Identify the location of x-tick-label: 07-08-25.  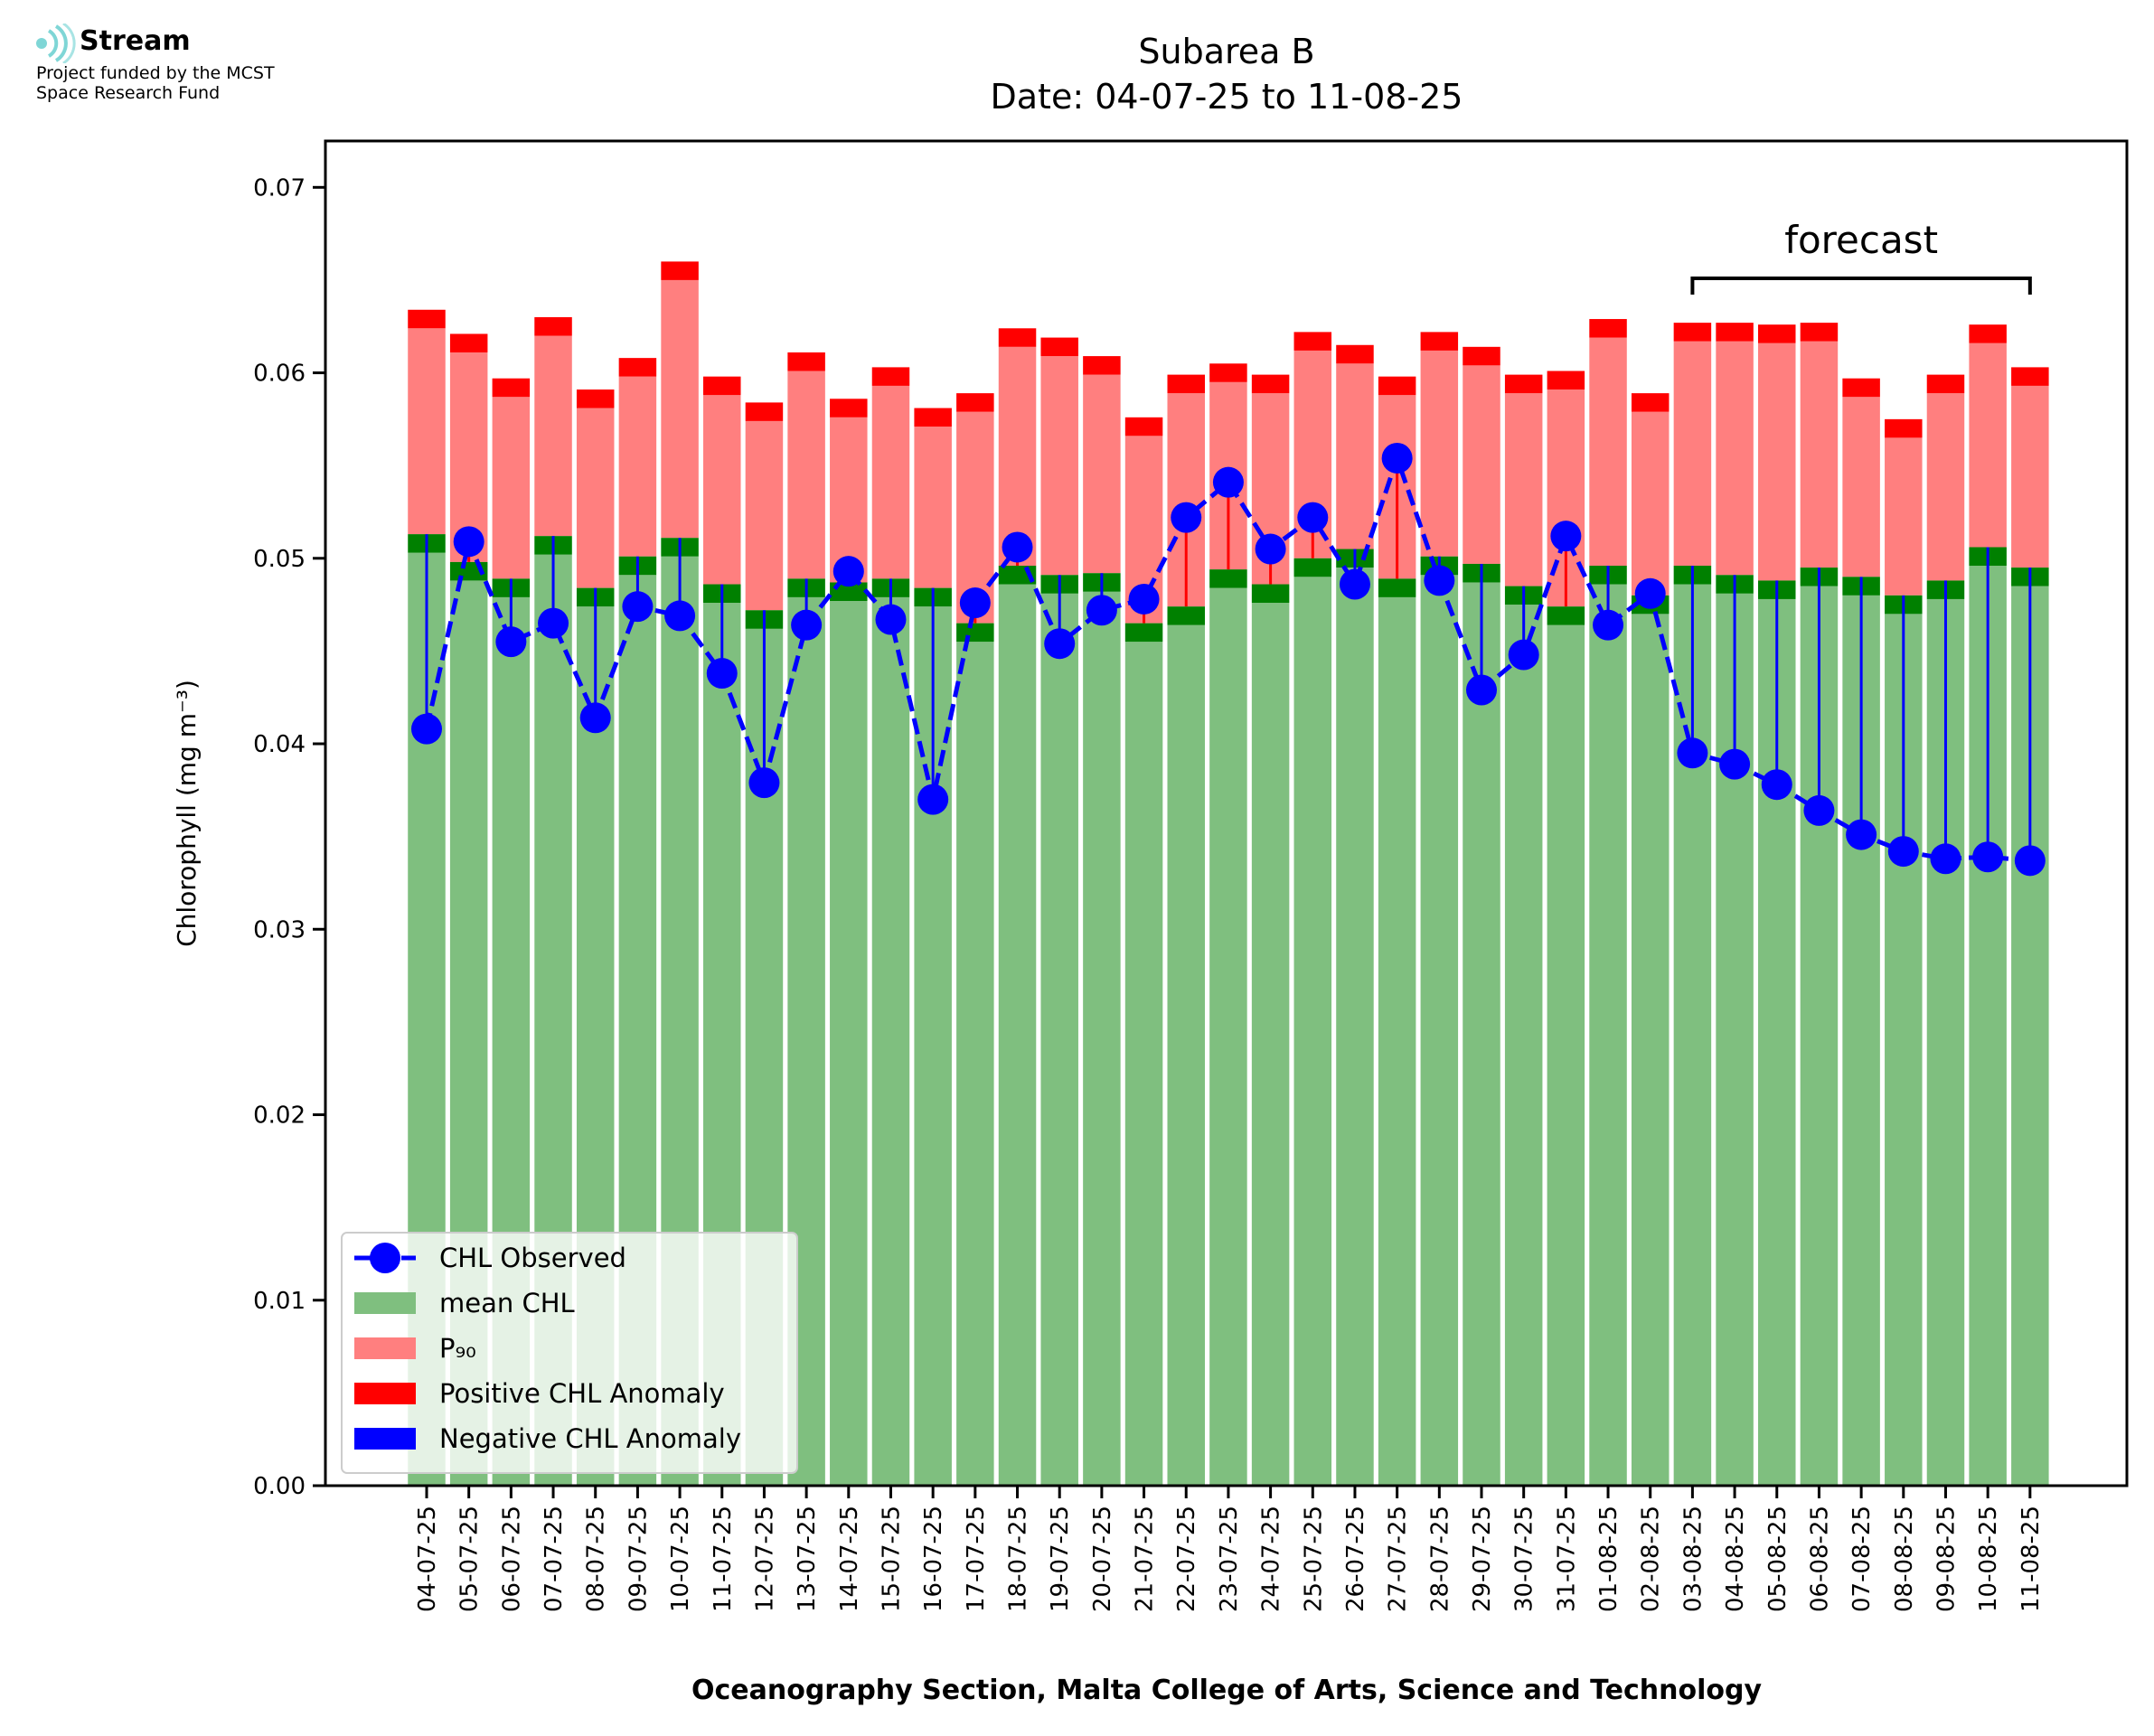
(1862, 1559).